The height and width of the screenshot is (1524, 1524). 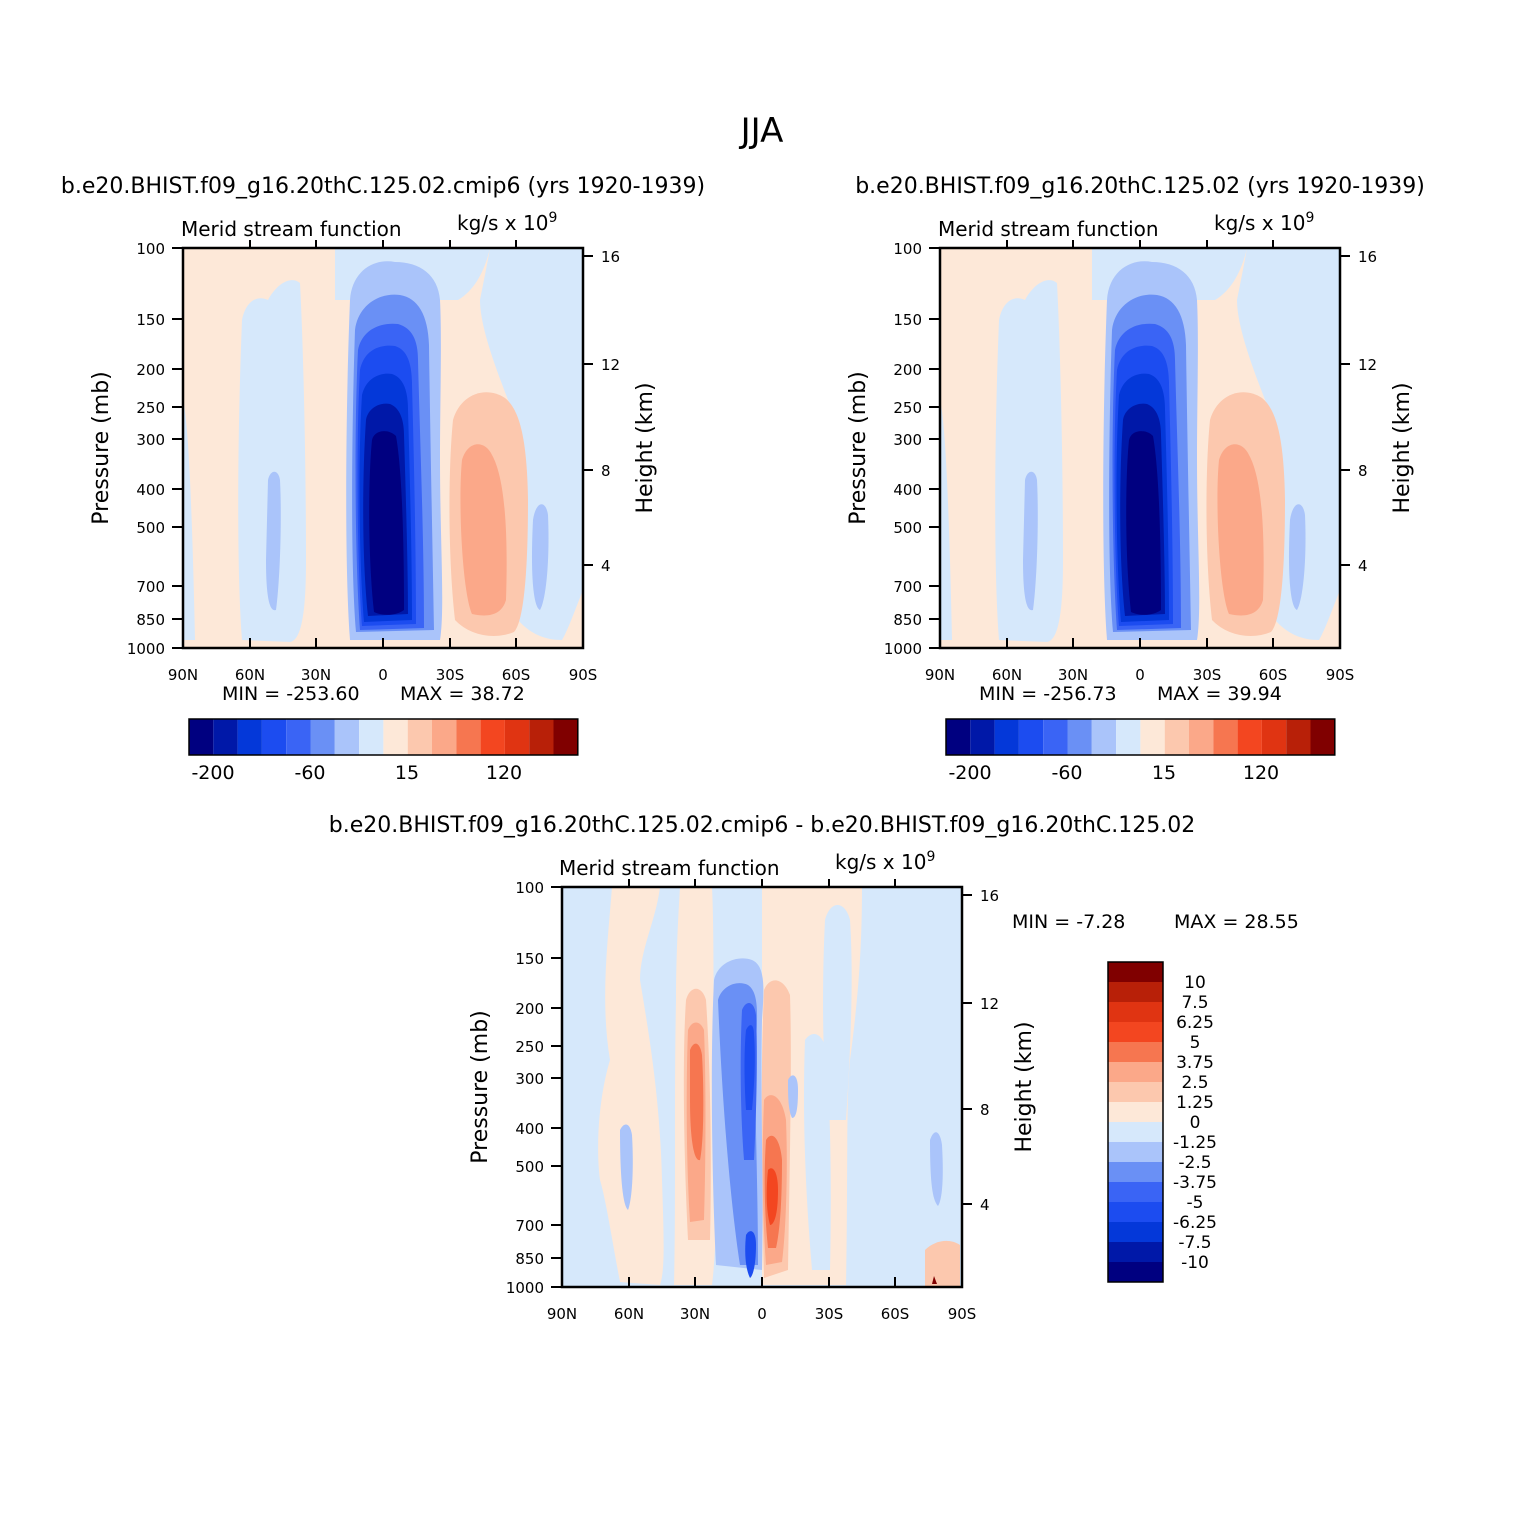 What do you see at coordinates (1024, 1086) in the screenshot?
I see `panel-3-ylabel-right: Height (km)` at bounding box center [1024, 1086].